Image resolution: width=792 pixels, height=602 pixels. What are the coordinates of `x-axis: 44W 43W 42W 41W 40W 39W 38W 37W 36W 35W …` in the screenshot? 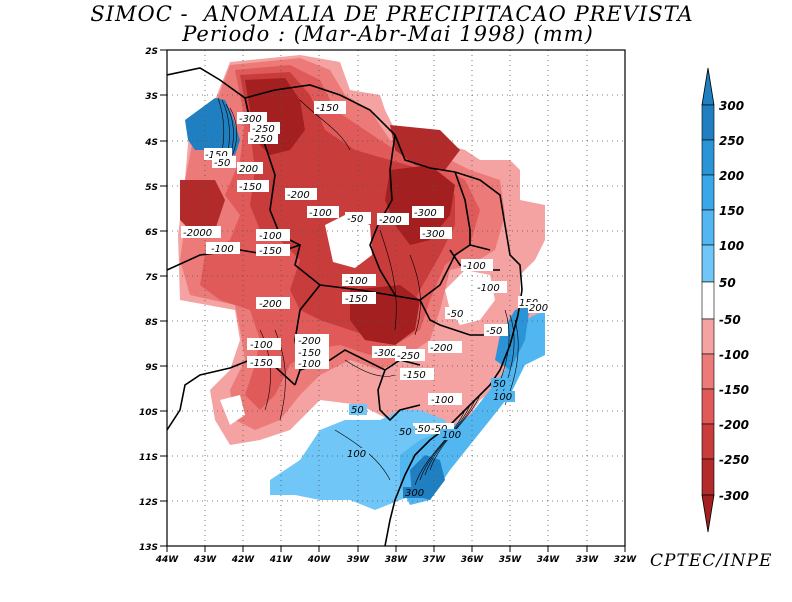 It's located at (396, 555).